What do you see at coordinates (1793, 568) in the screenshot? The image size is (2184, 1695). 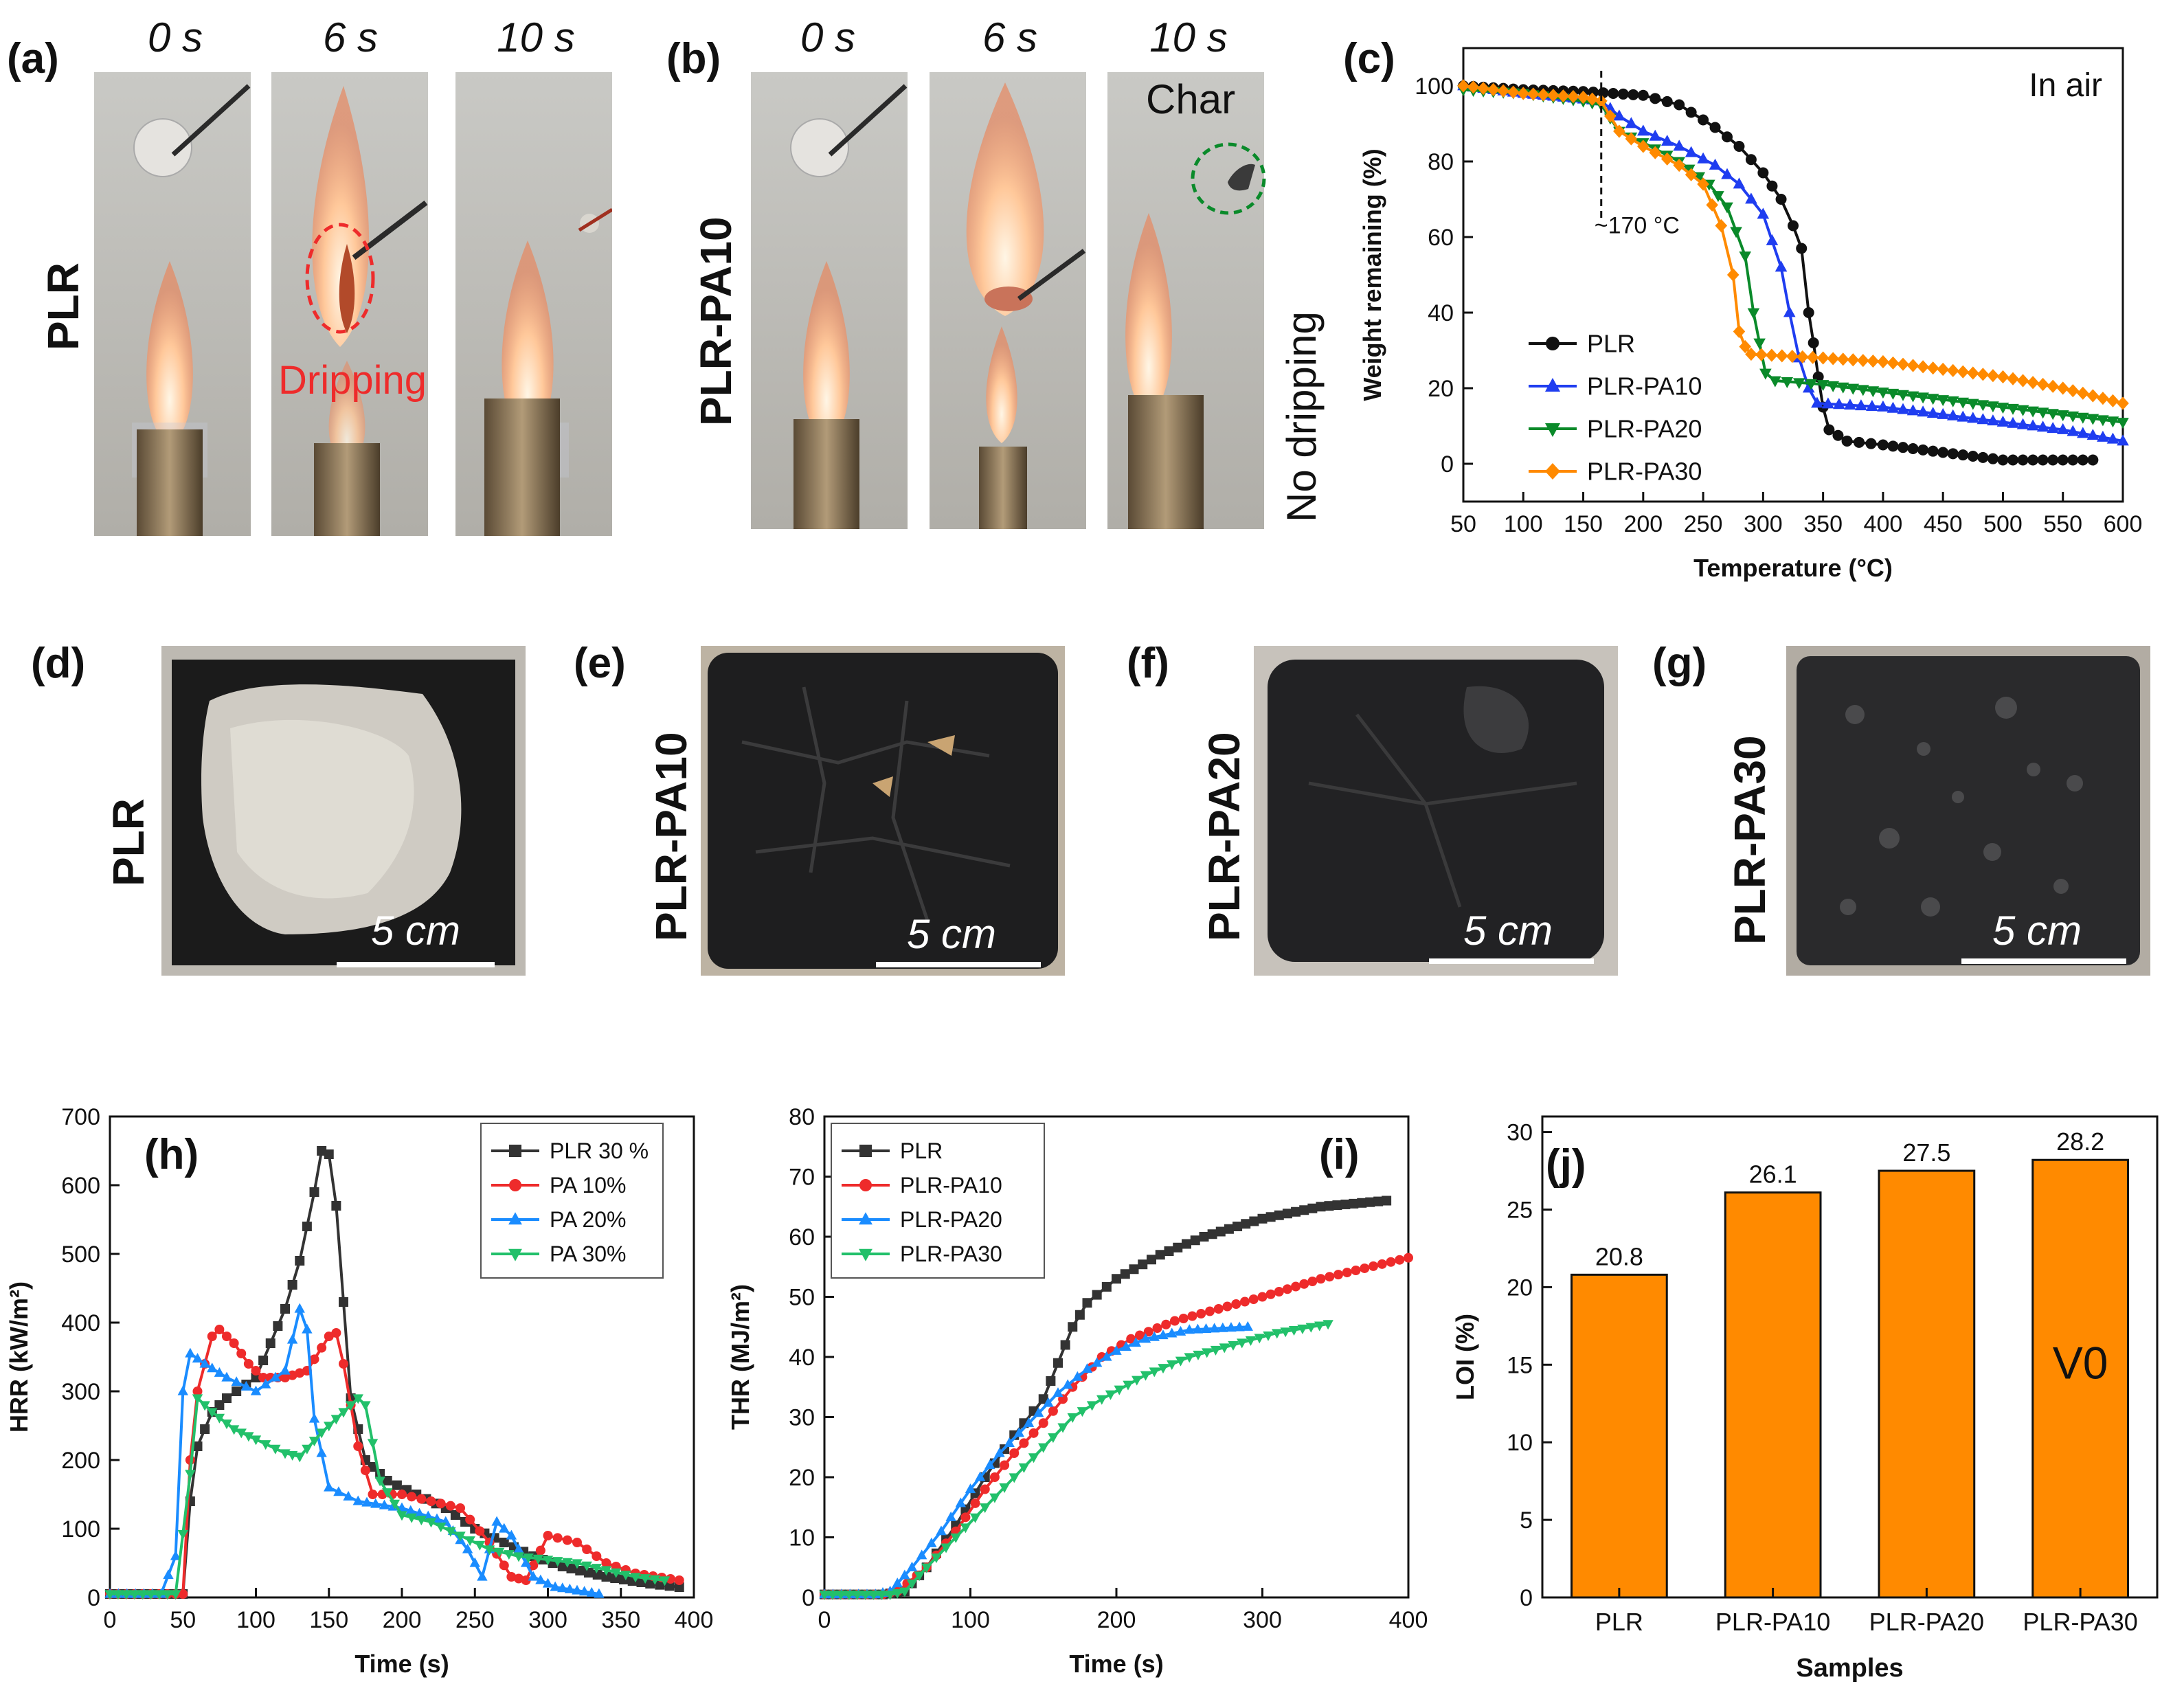 I see `x-axis-label: Temperature (°C)` at bounding box center [1793, 568].